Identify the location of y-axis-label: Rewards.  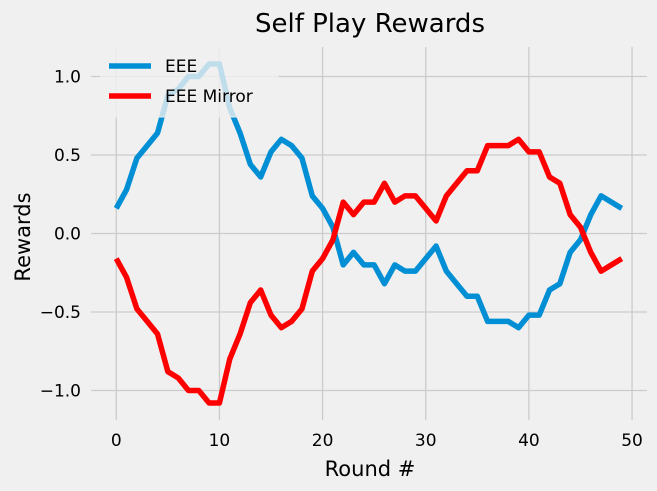
(23, 236).